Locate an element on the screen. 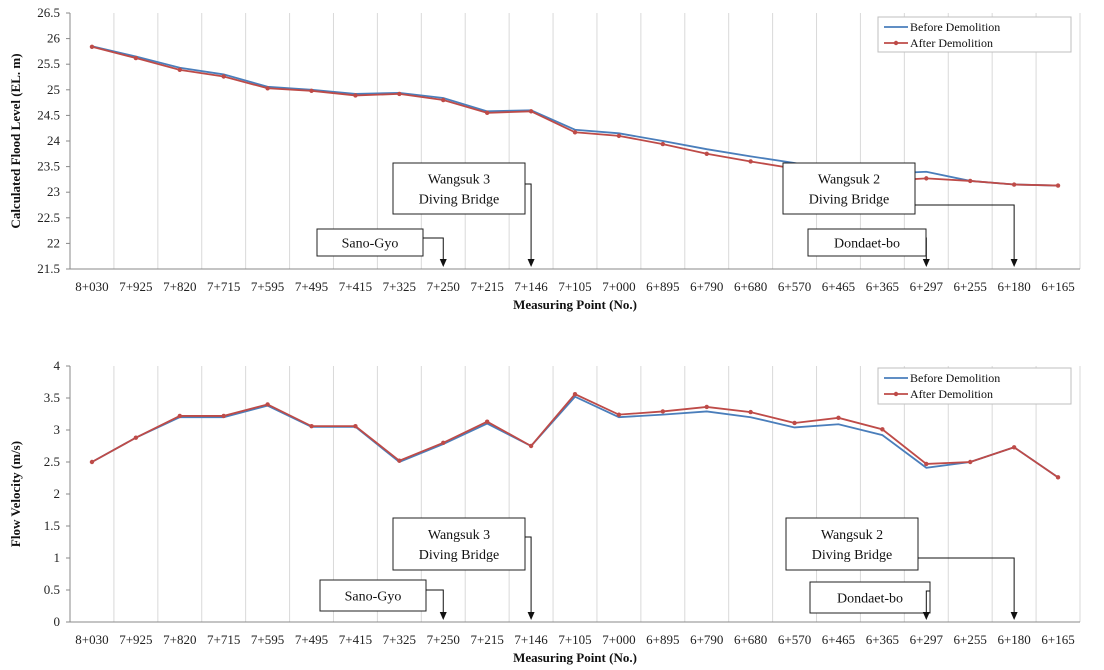  y-tick-label: 3.5 is located at coordinates (52, 397).